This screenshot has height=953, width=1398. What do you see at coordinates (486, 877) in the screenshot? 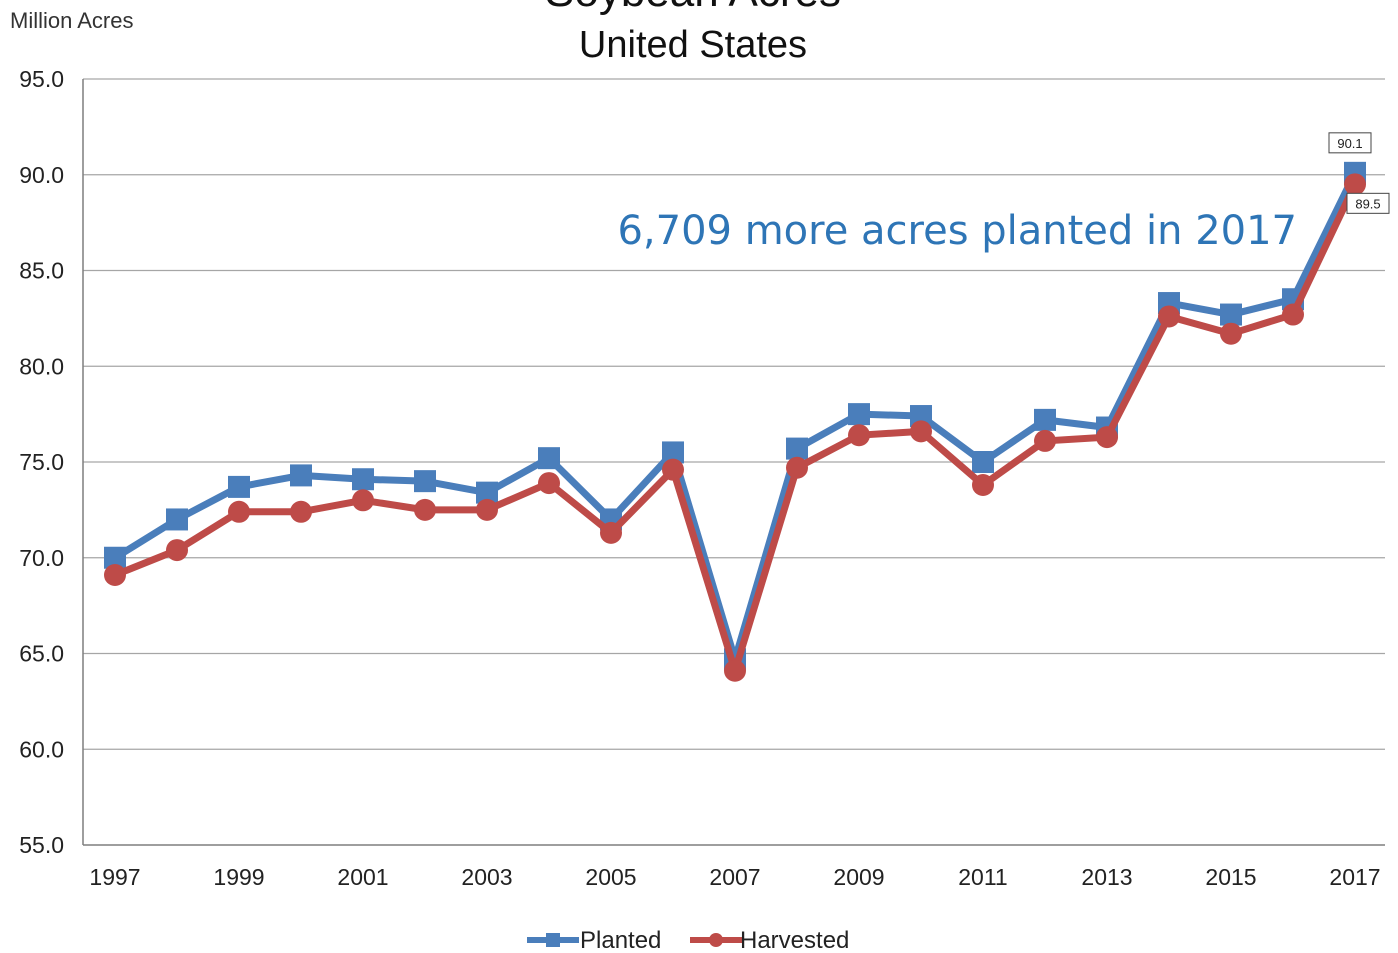
I see `x-tick-label: 2003` at bounding box center [486, 877].